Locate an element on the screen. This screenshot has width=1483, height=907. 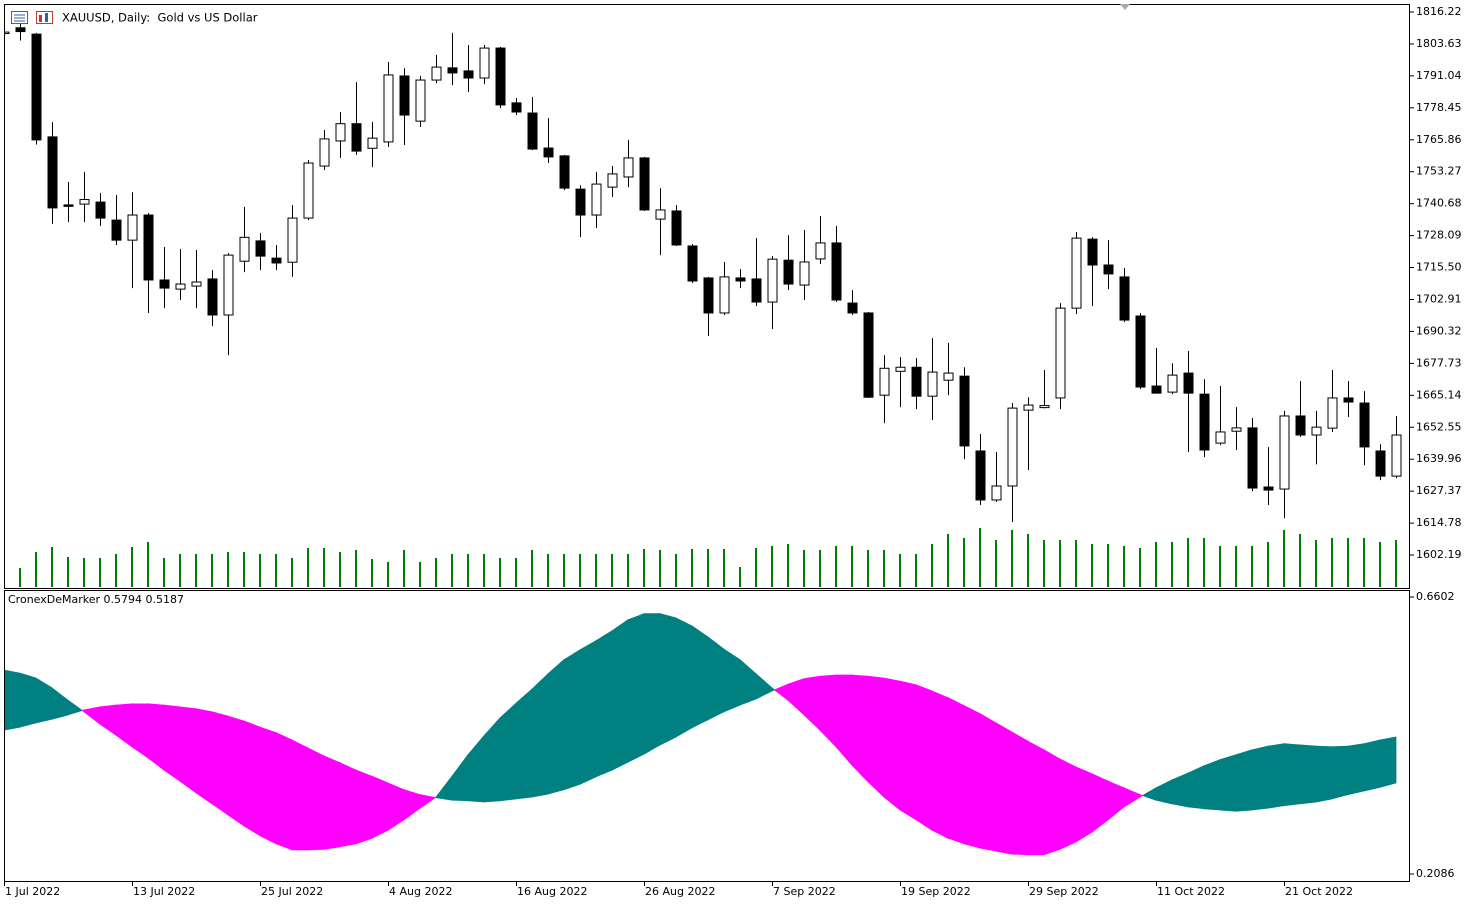
x-tick-label: 26 Aug 2022 is located at coordinates (680, 891).